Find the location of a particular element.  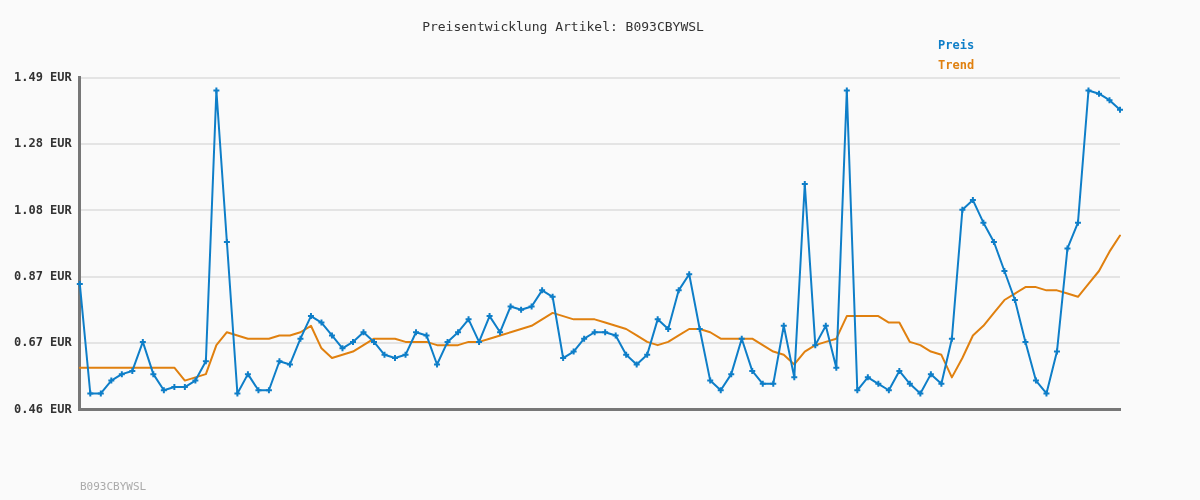

y-tick-label: 1.08 EUR is located at coordinates (43, 209).